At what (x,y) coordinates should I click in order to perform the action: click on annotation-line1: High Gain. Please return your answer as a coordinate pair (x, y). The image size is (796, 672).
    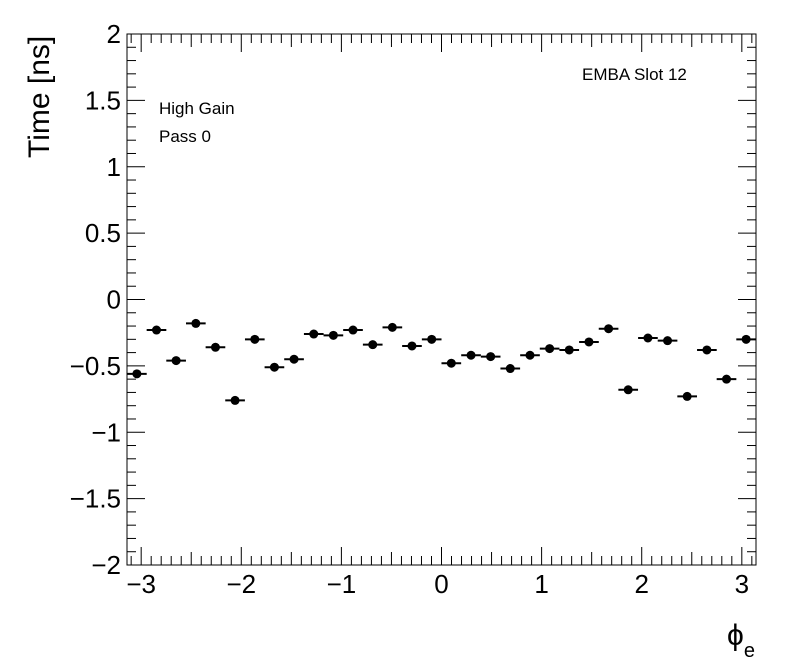
    Looking at the image, I should click on (197, 108).